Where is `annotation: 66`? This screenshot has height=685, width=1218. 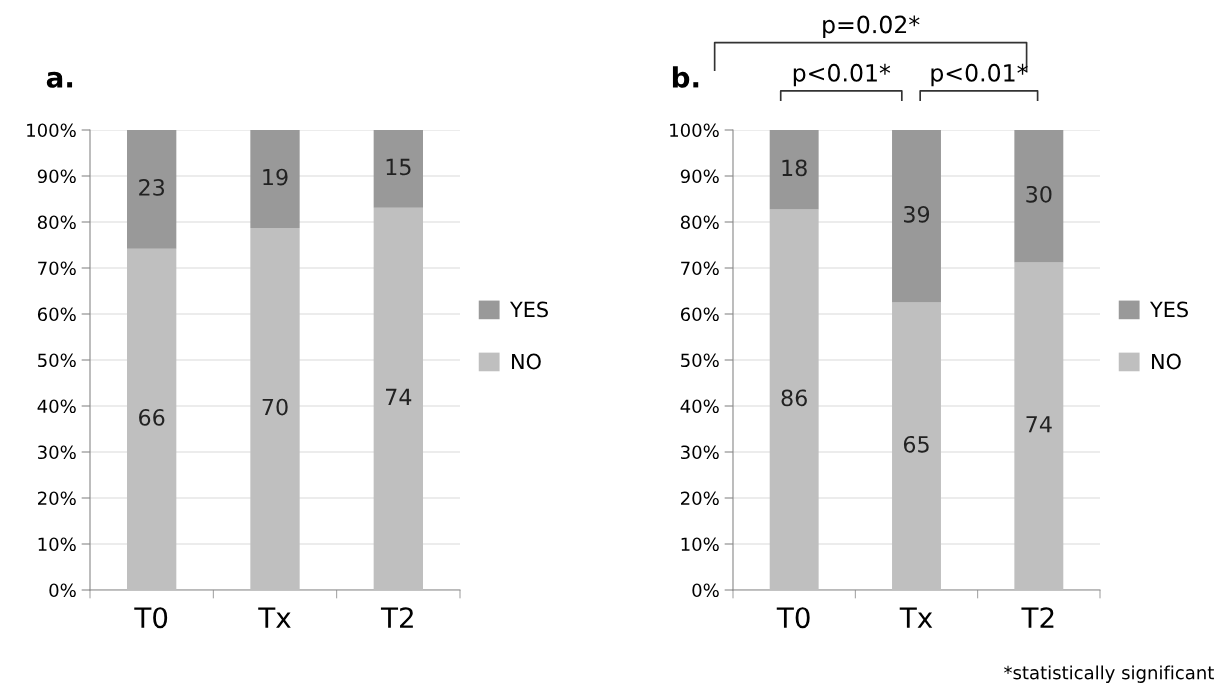
annotation: 66 is located at coordinates (152, 417).